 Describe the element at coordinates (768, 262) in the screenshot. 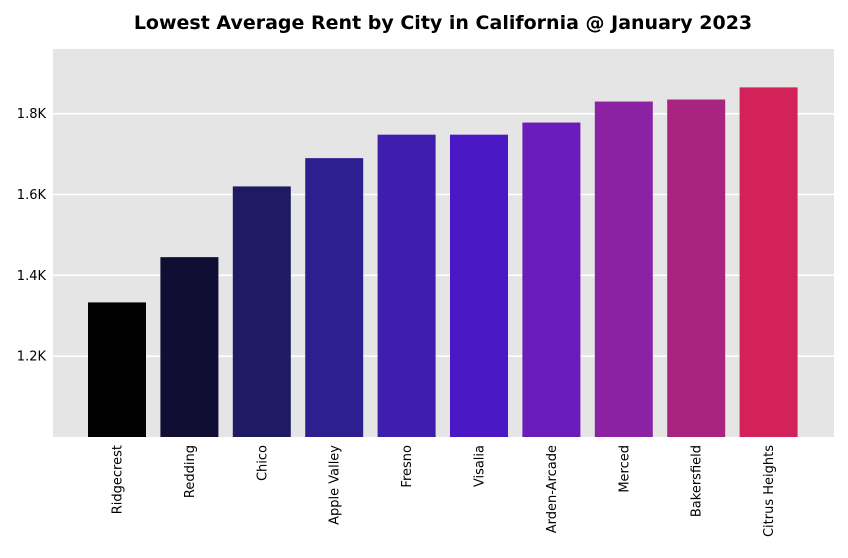

I see `bar-citrus-heights` at that location.